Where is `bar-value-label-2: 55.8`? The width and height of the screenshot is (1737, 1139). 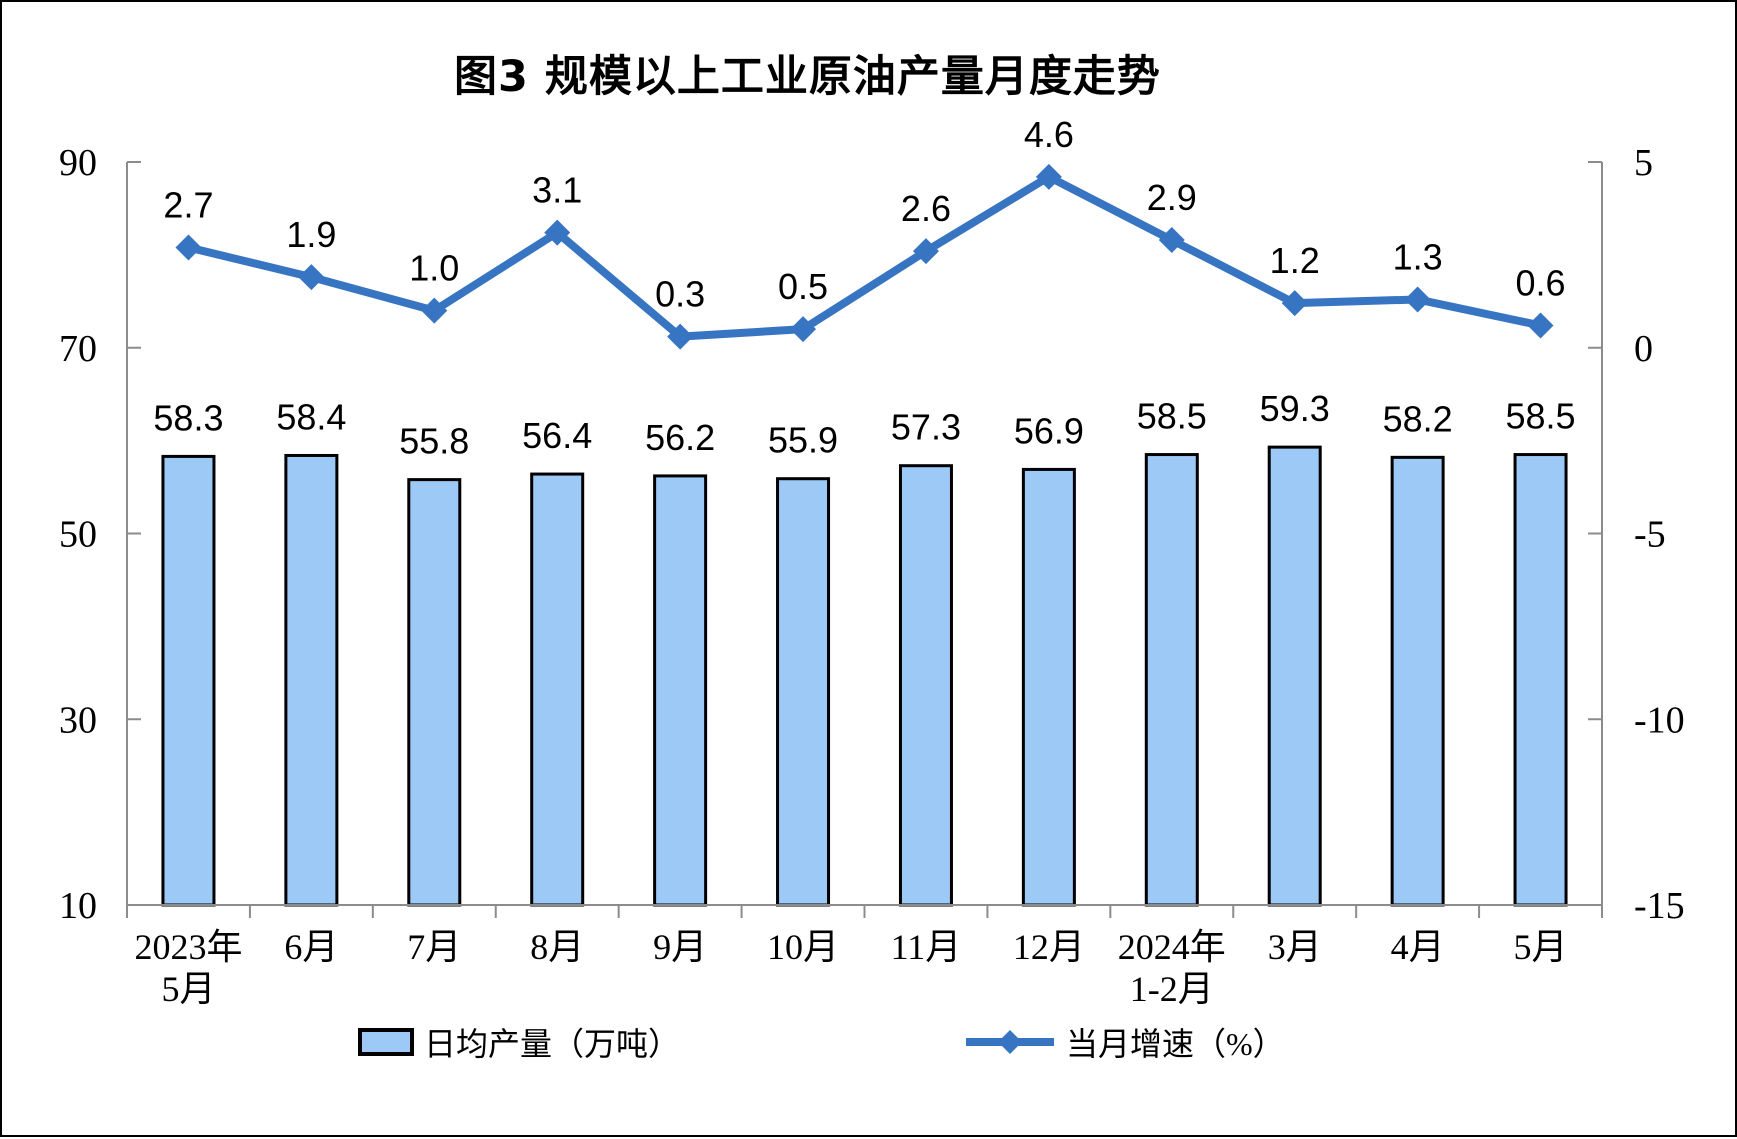 bar-value-label-2: 55.8 is located at coordinates (434, 441).